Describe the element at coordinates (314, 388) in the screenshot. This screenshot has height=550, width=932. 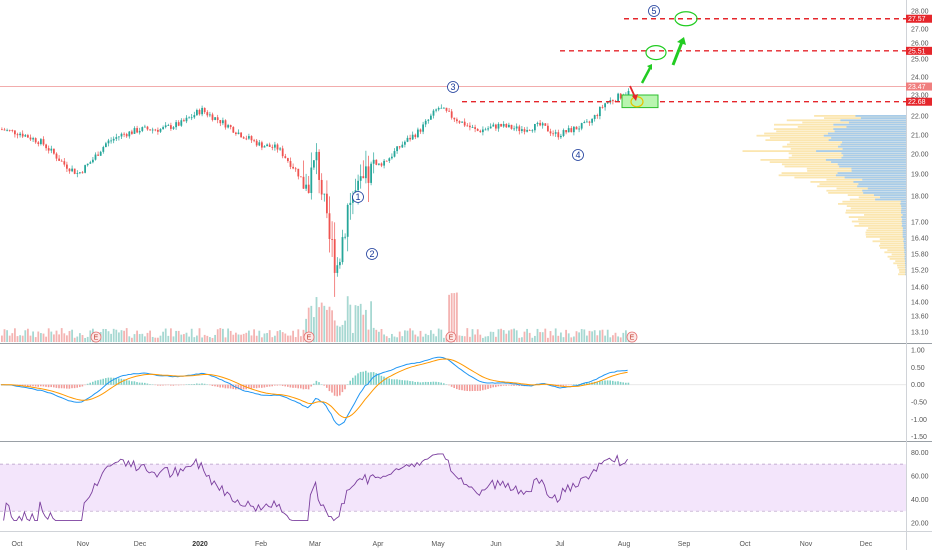
I see `signal-line` at that location.